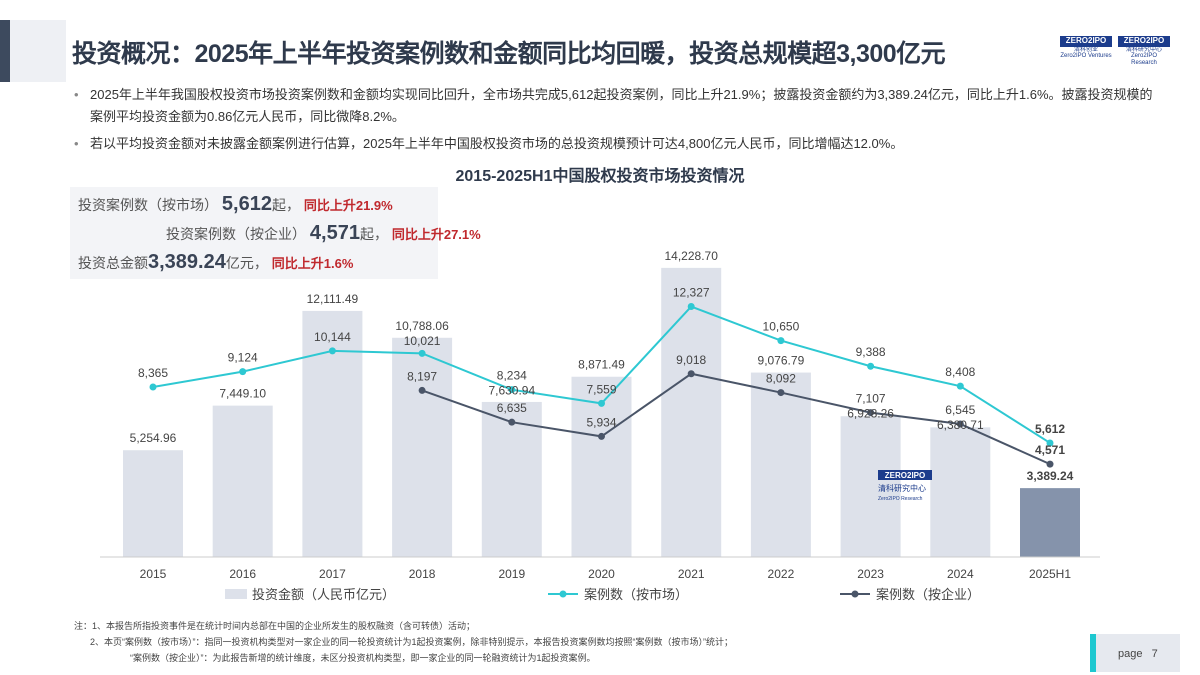 This screenshot has height=675, width=1200. I want to click on watermark-mark-text: ZERO2IPO, so click(905, 475).